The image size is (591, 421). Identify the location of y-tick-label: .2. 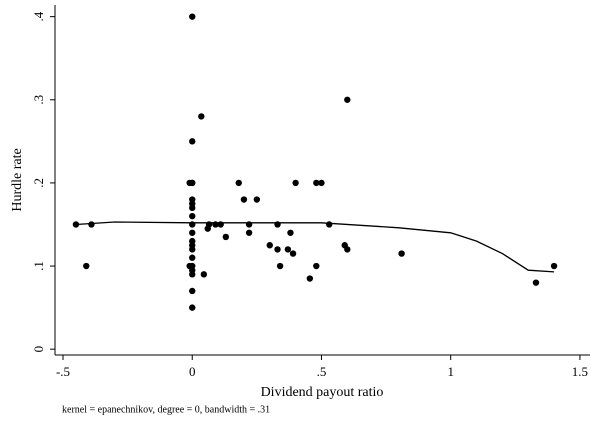
(38, 183).